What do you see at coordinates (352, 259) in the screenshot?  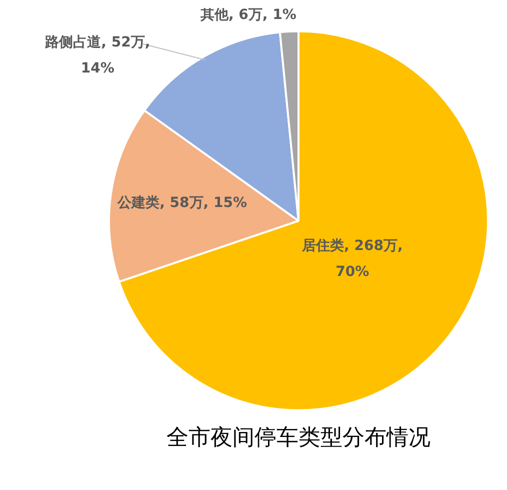 I see `slice-label: 居住类, 268万, 70%` at bounding box center [352, 259].